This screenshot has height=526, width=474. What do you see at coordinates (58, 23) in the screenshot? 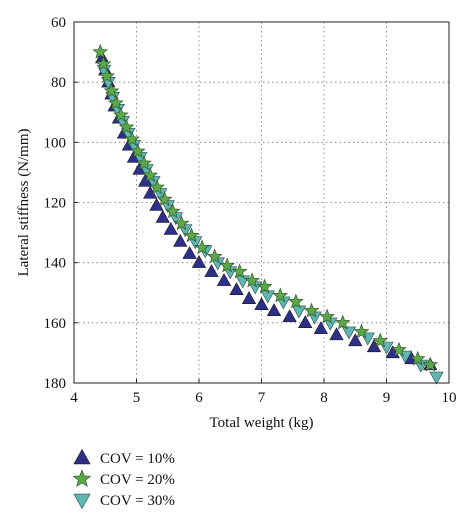
I see `y-tick-label: 60` at bounding box center [58, 23].